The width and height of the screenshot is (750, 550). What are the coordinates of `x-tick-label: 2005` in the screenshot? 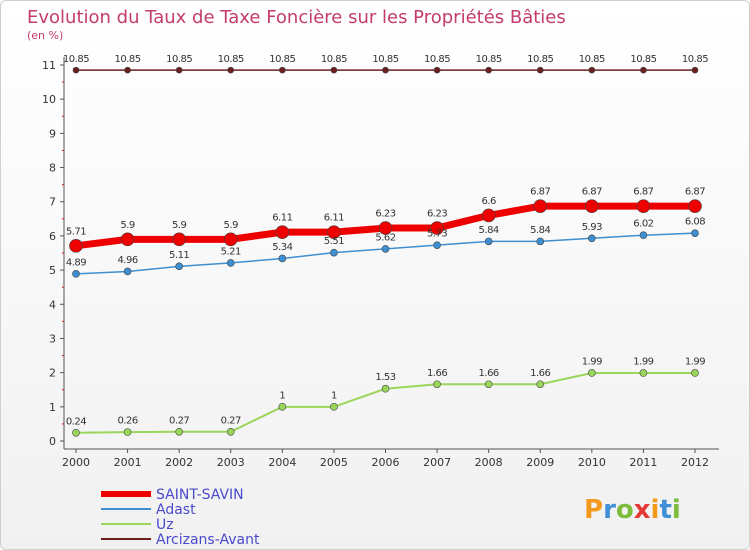 It's located at (334, 462).